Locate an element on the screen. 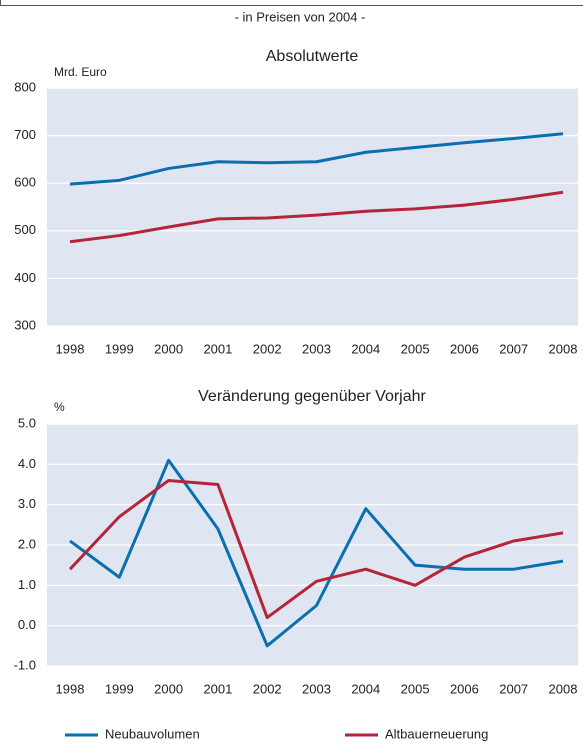 The image size is (583, 745). y-axis-label: Mrd. Euro is located at coordinates (80, 72).